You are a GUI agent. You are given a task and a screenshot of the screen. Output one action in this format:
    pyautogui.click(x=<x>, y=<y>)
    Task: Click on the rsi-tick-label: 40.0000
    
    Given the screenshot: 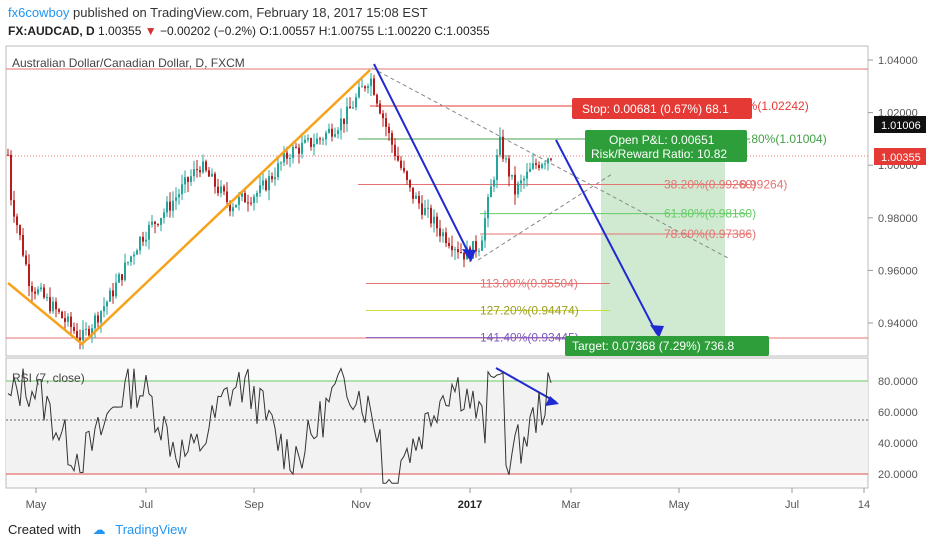 What is the action you would take?
    pyautogui.click(x=898, y=444)
    